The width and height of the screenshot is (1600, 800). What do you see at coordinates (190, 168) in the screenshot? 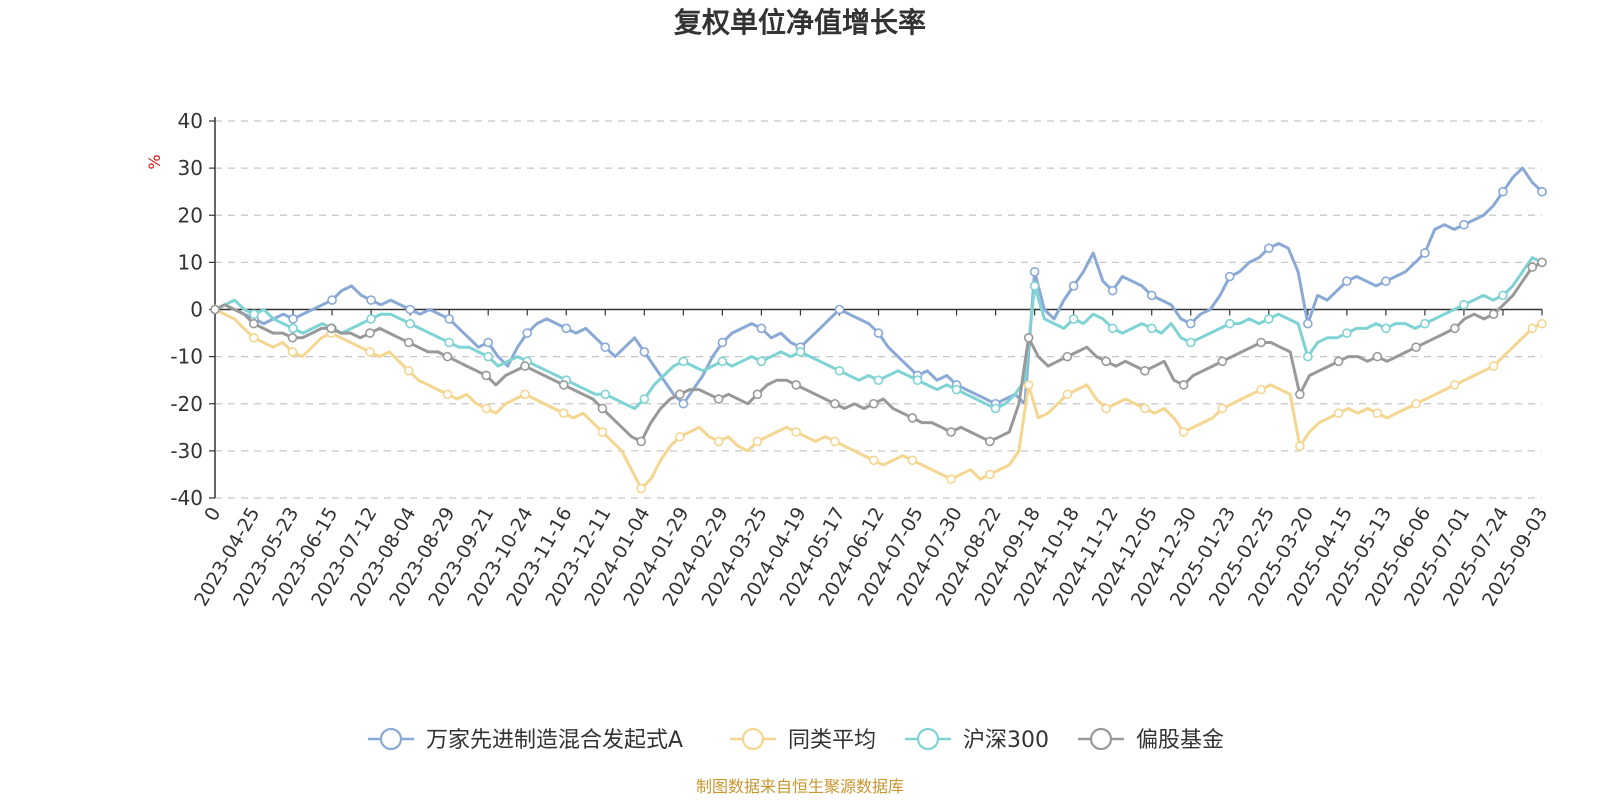
I see `y-tick-label: 30` at bounding box center [190, 168].